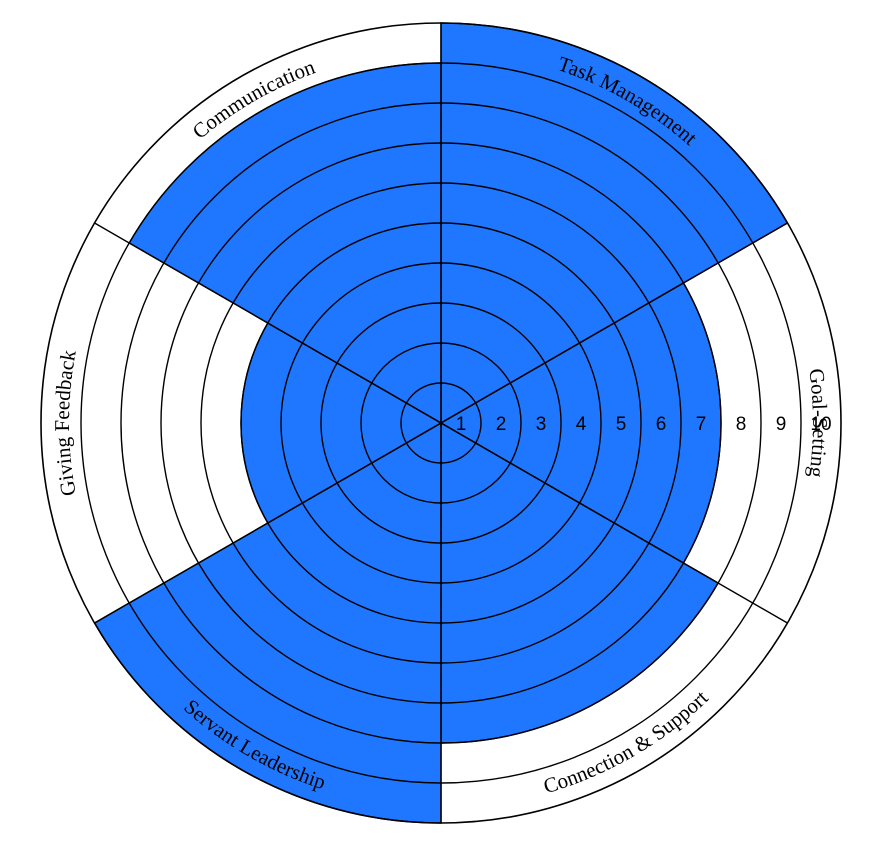  What do you see at coordinates (661, 424) in the screenshot?
I see `scale-label-6: 6` at bounding box center [661, 424].